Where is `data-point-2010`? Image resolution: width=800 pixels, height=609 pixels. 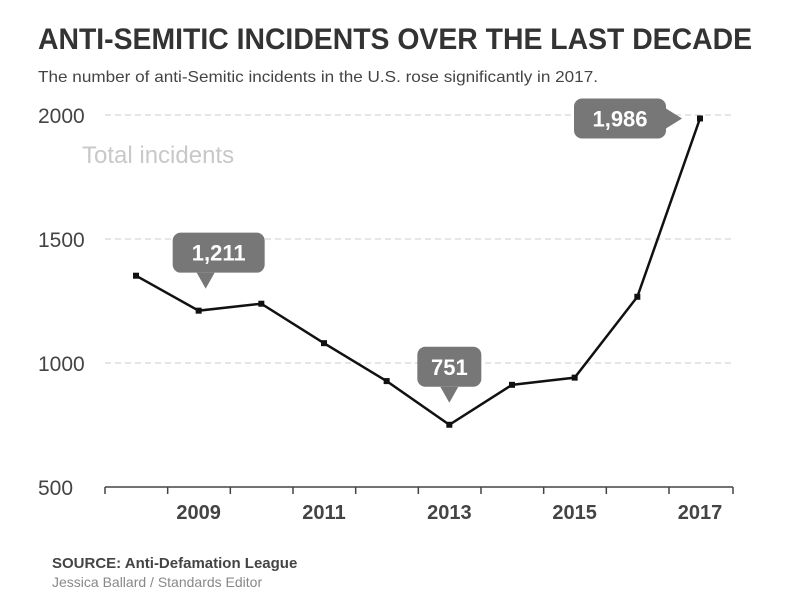
data-point-2010 is located at coordinates (261, 303).